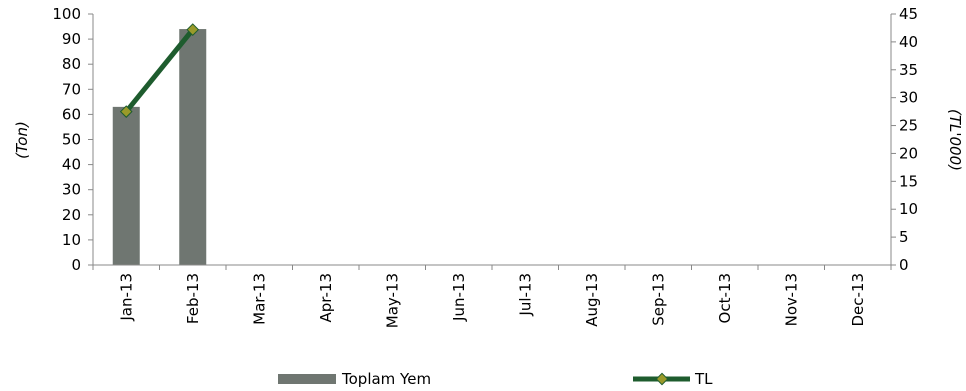 This screenshot has width=966, height=391. Describe the element at coordinates (71, 215) in the screenshot. I see `left-tick-label: 20` at that location.